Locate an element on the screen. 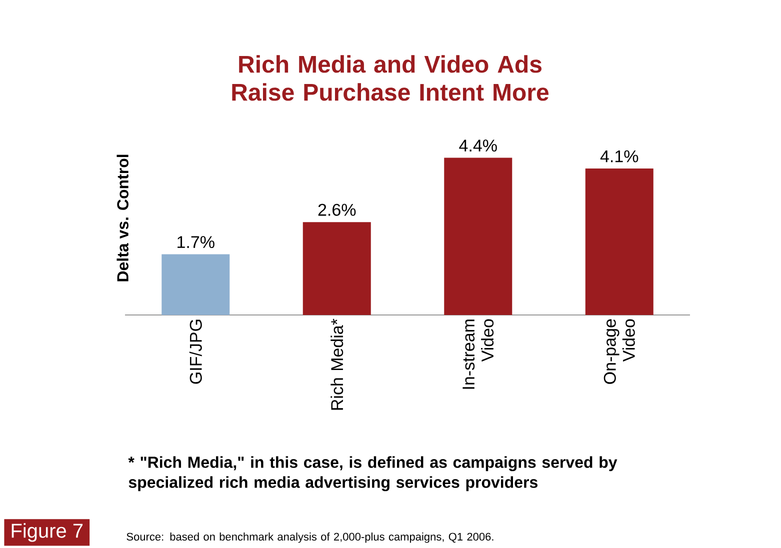 The width and height of the screenshot is (781, 548). chart-title: Rich Media and Video Ads Raise Purchase Intent More is located at coordinates (390, 78).